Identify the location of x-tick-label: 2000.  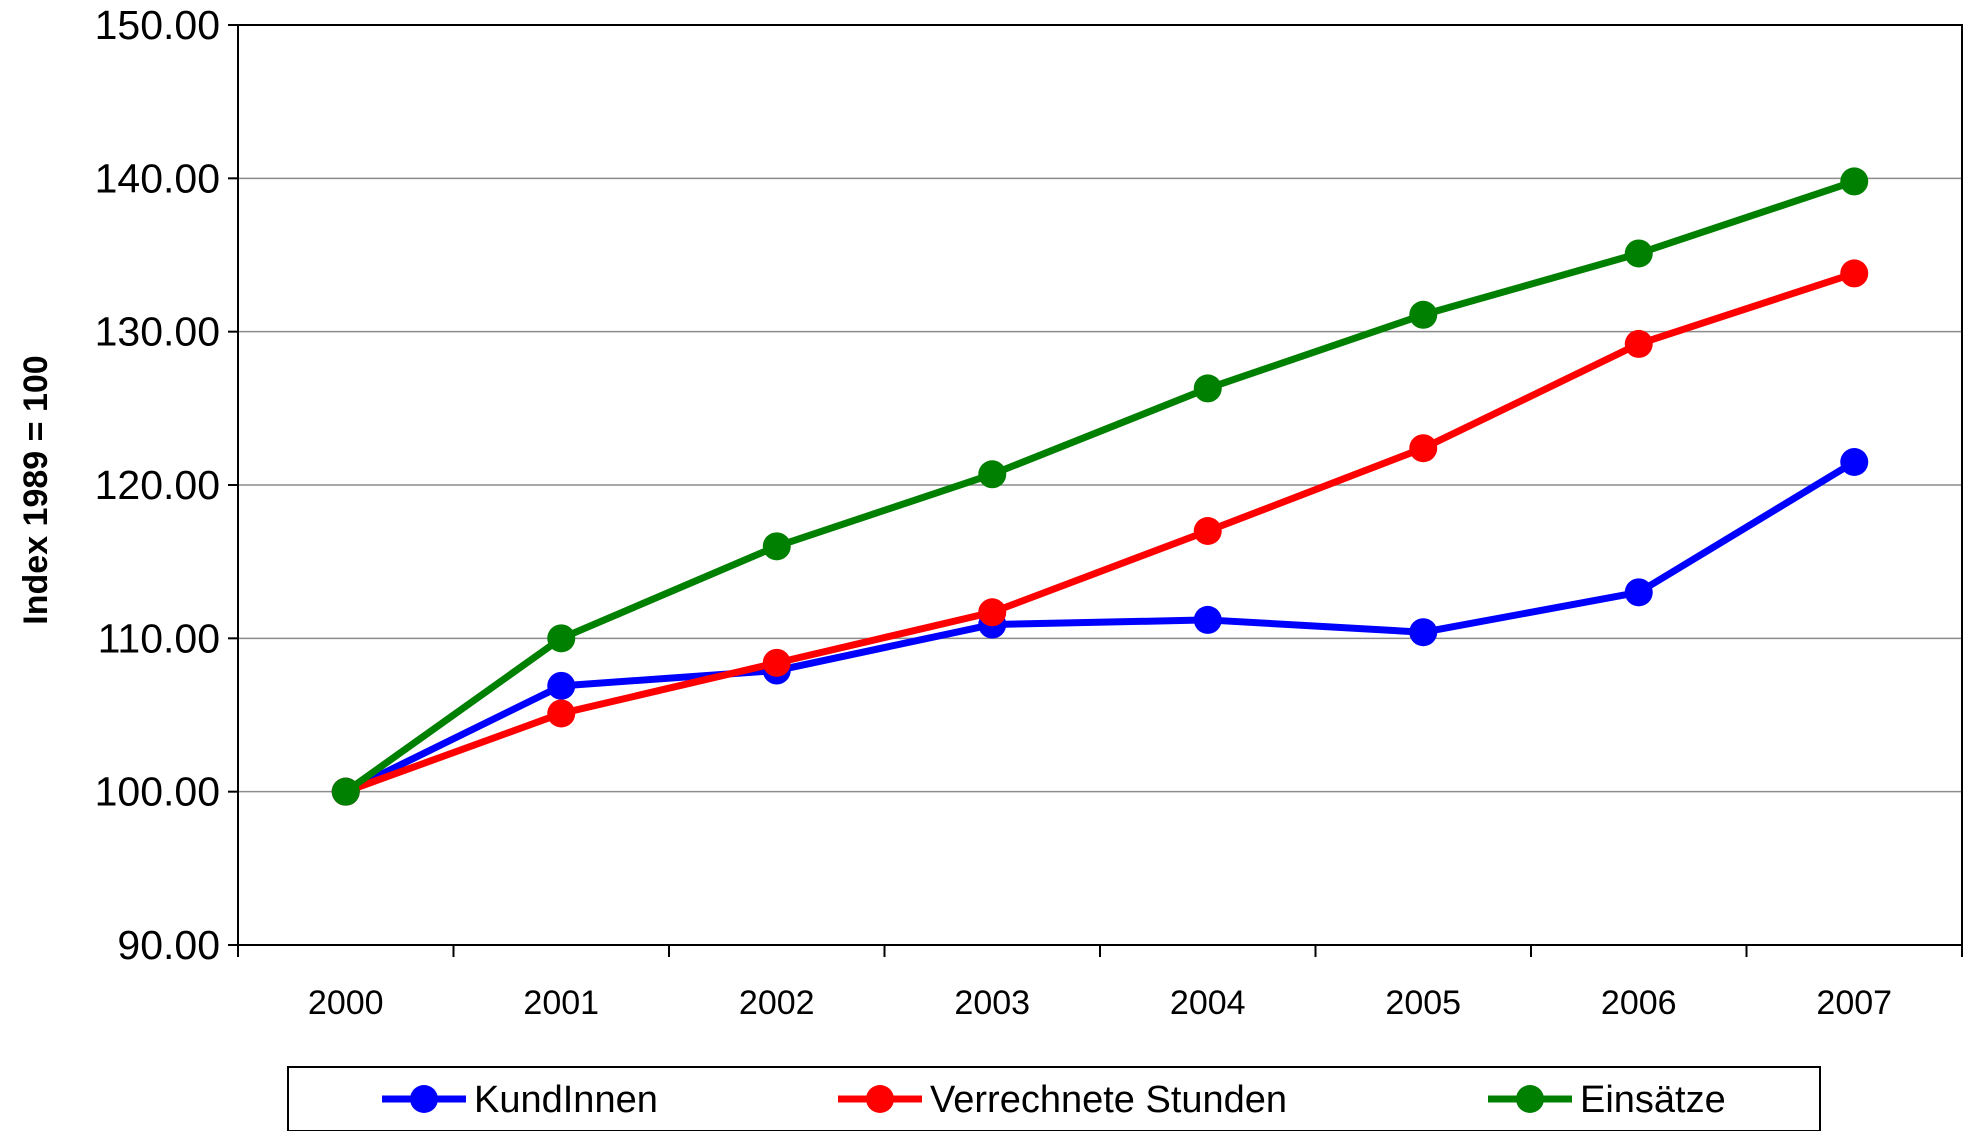
(346, 1003).